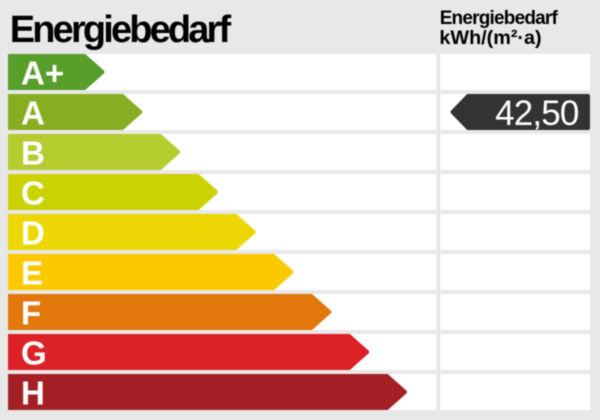  I want to click on svg-text: C, so click(33, 193).